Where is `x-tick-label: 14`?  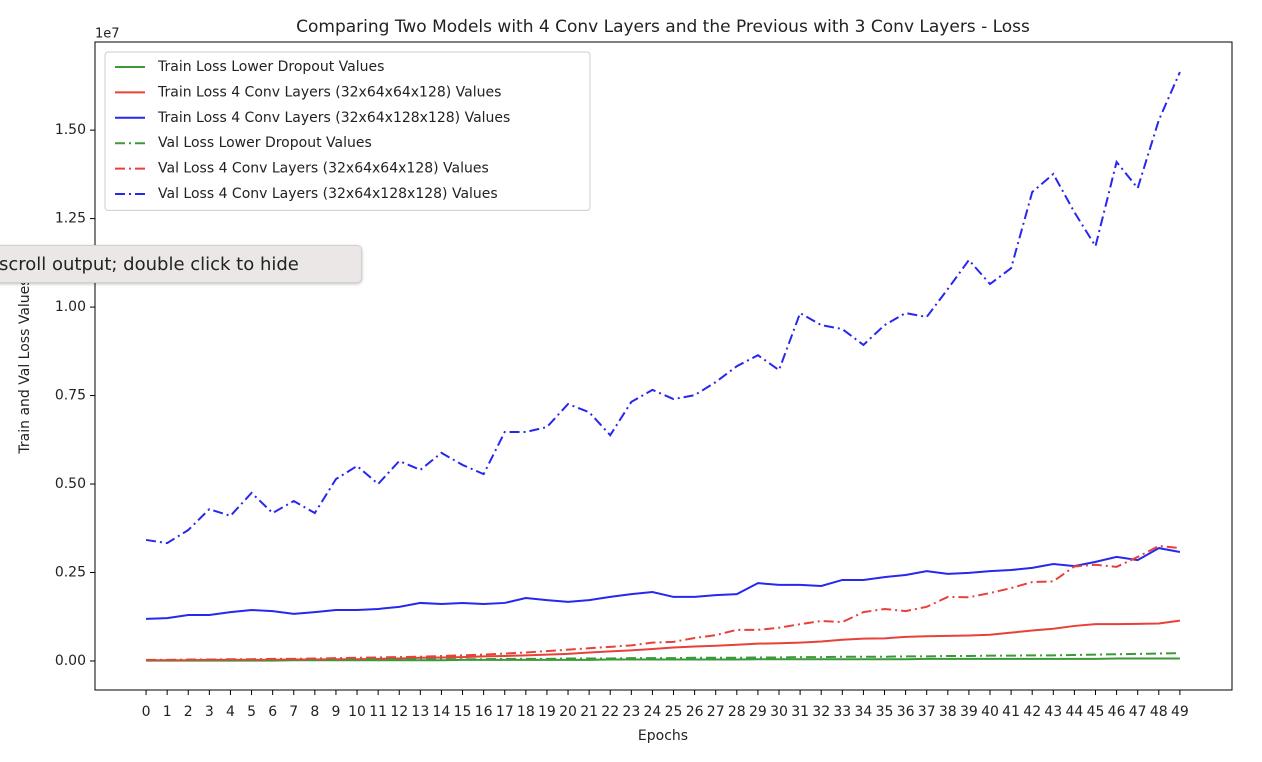 x-tick-label: 14 is located at coordinates (442, 712).